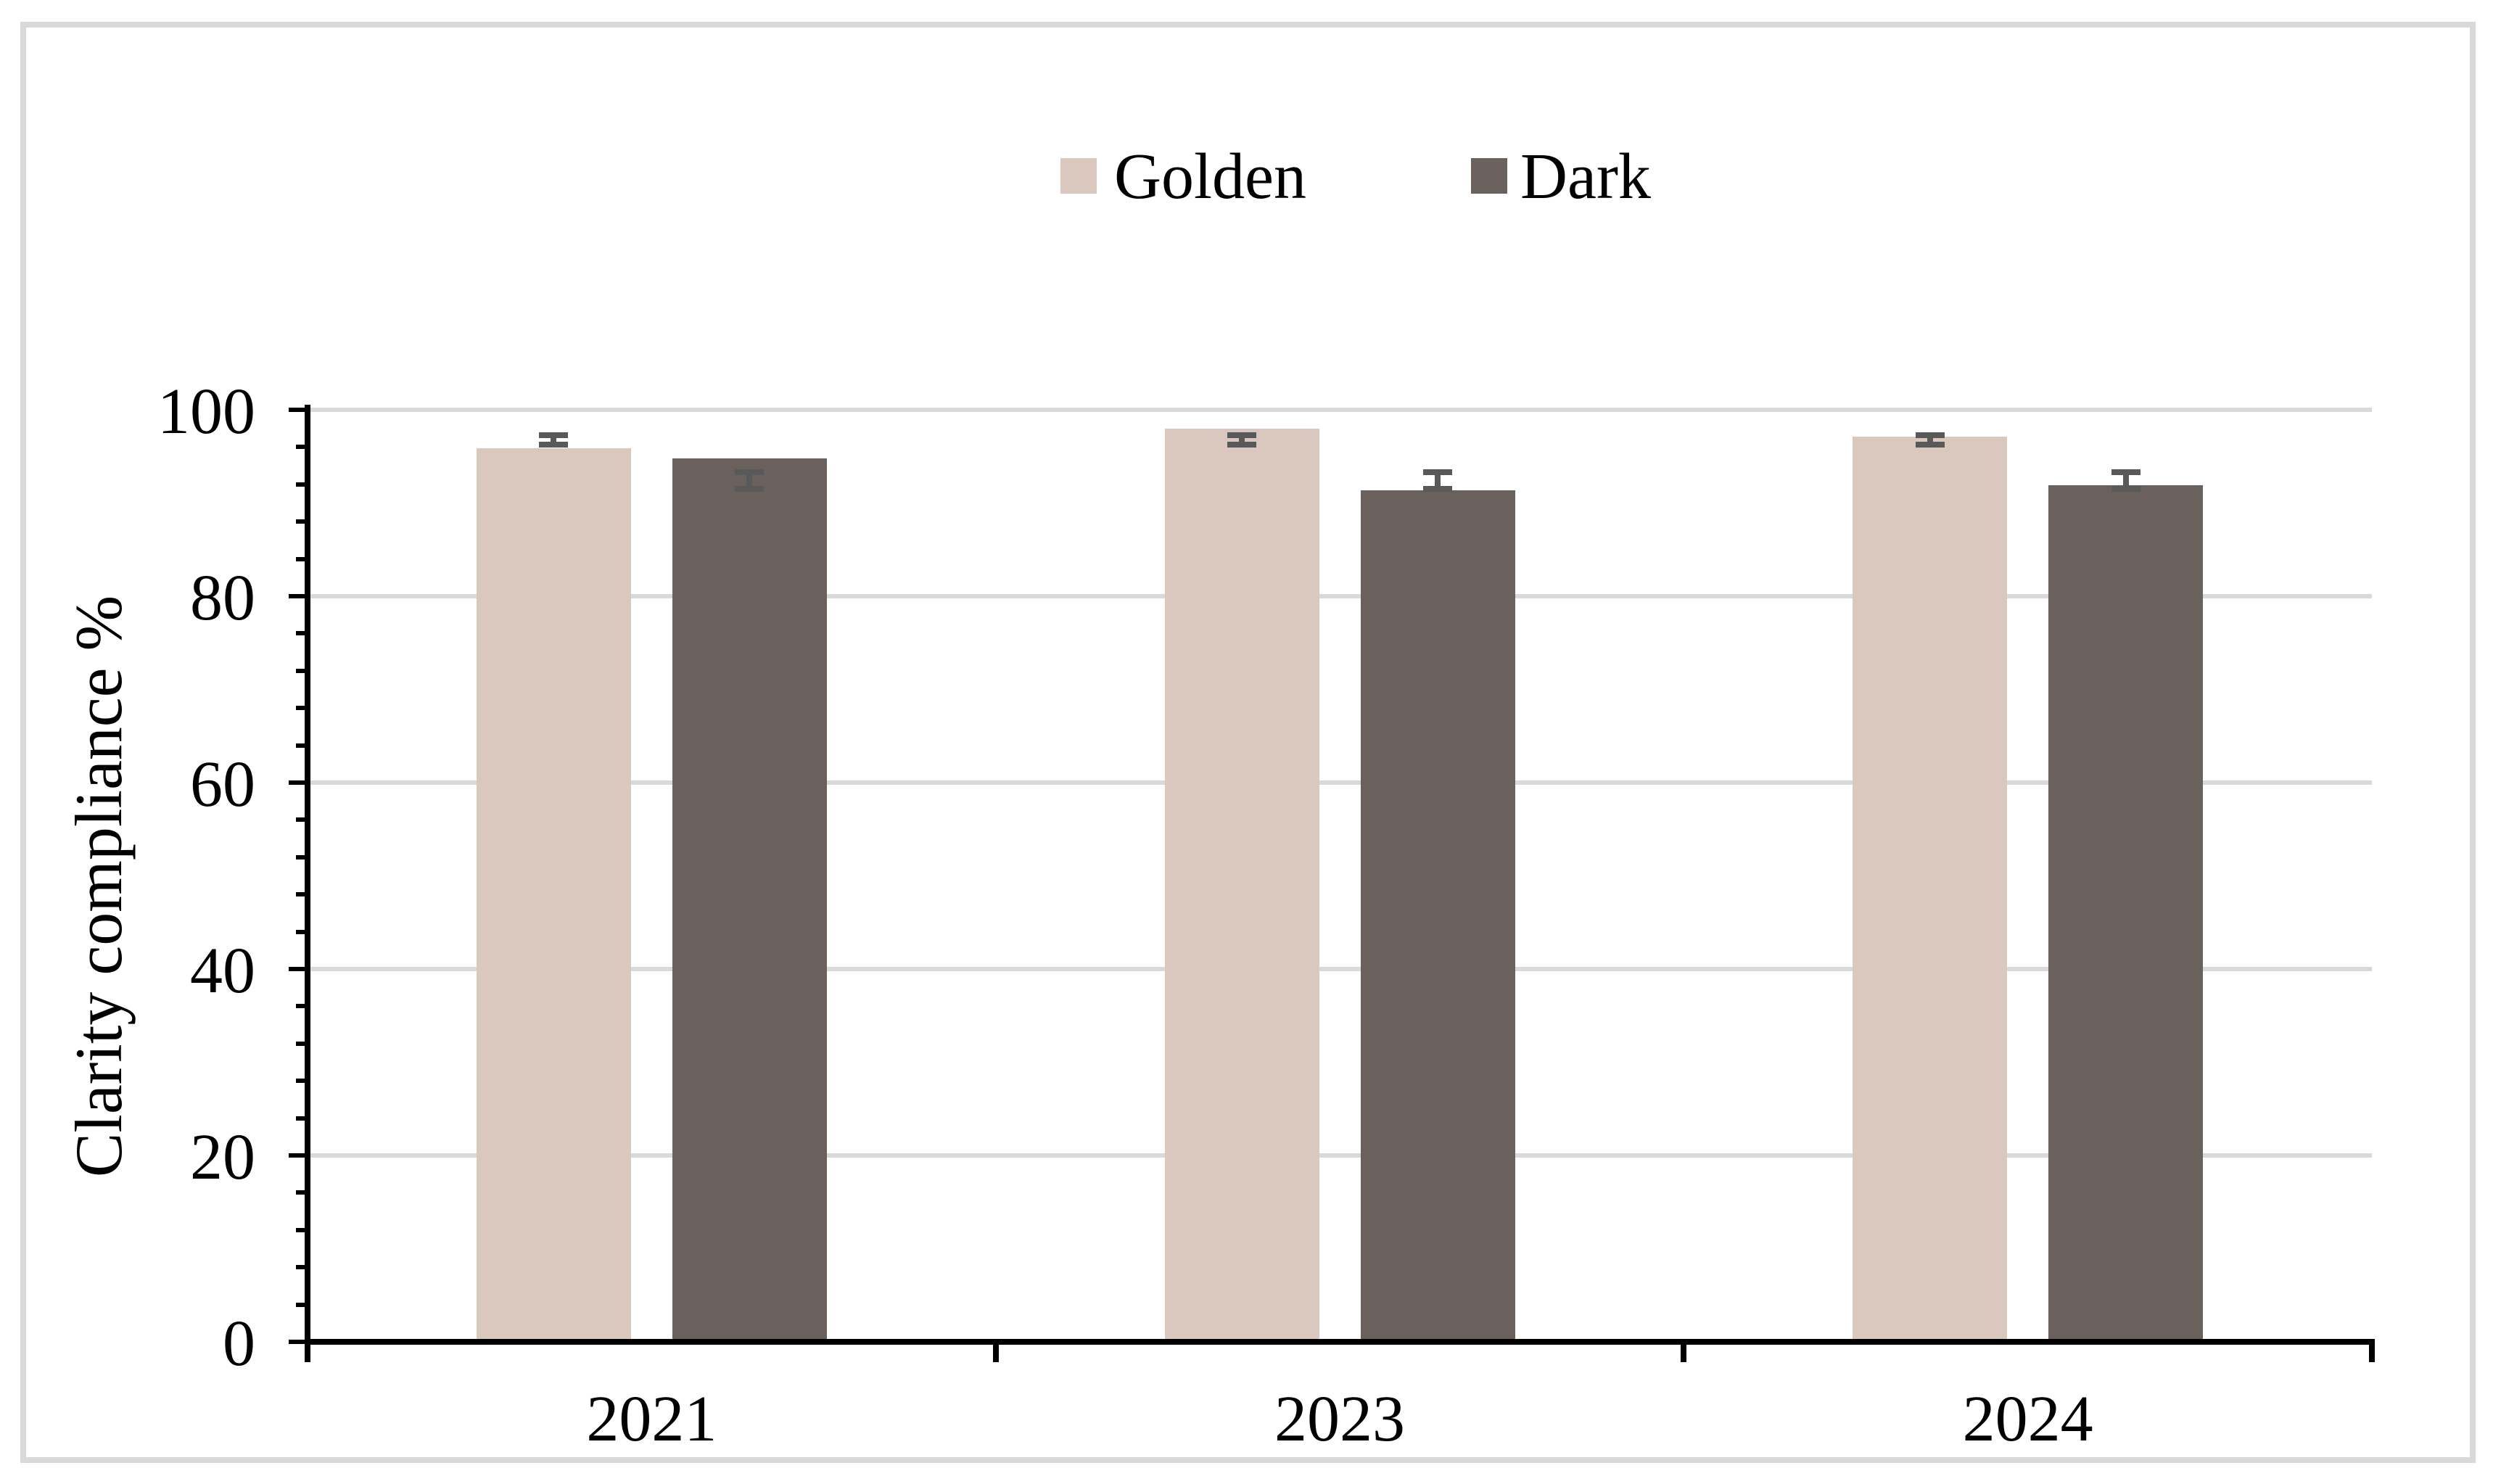 This screenshot has height=1484, width=2501. Describe the element at coordinates (1242, 884) in the screenshot. I see `bar-golden-2023` at that location.